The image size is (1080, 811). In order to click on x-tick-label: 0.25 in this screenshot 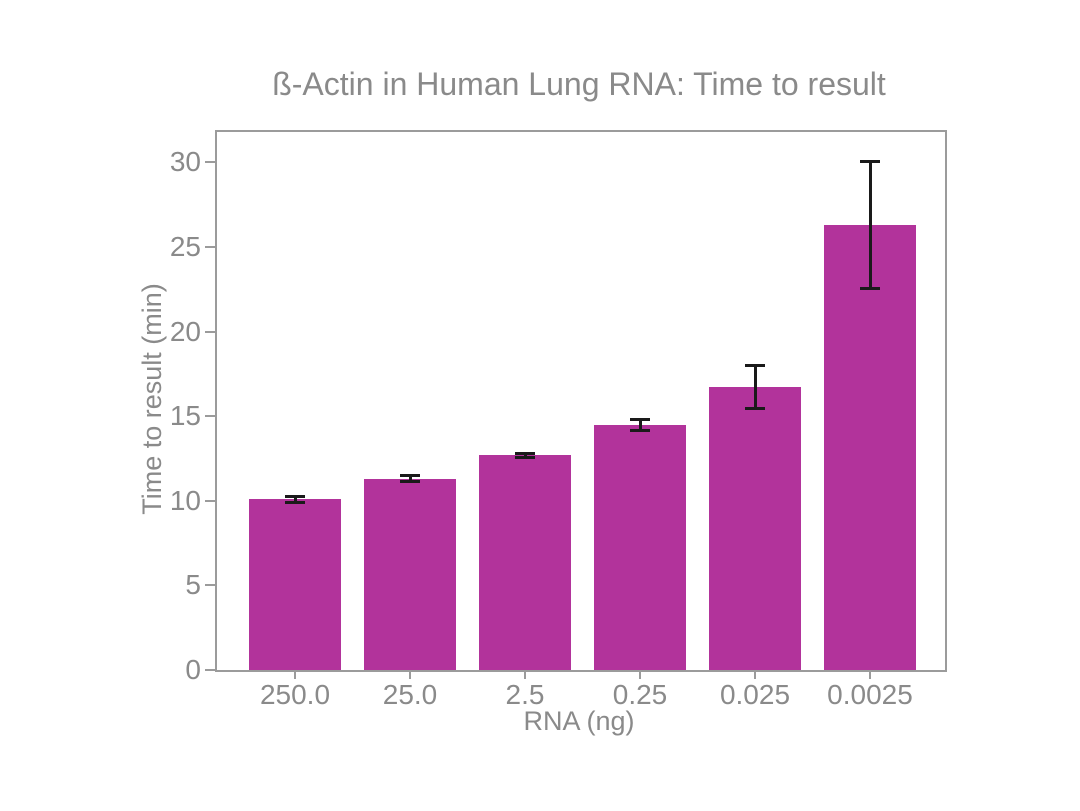, I will do `click(640, 694)`.